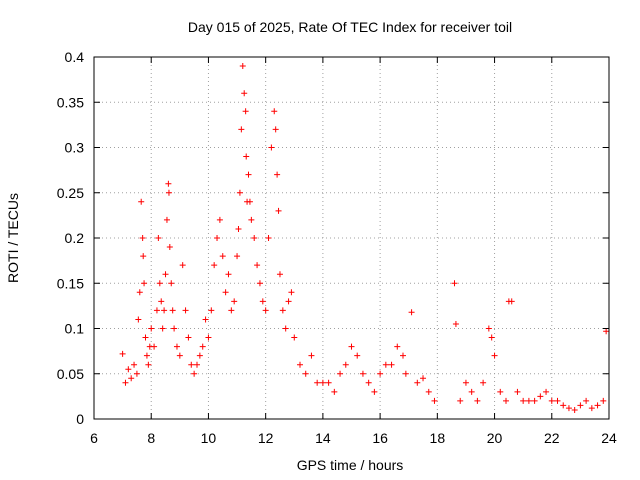 Image resolution: width=640 pixels, height=480 pixels. Describe the element at coordinates (209, 438) in the screenshot. I see `x-tick-label: 10` at that location.